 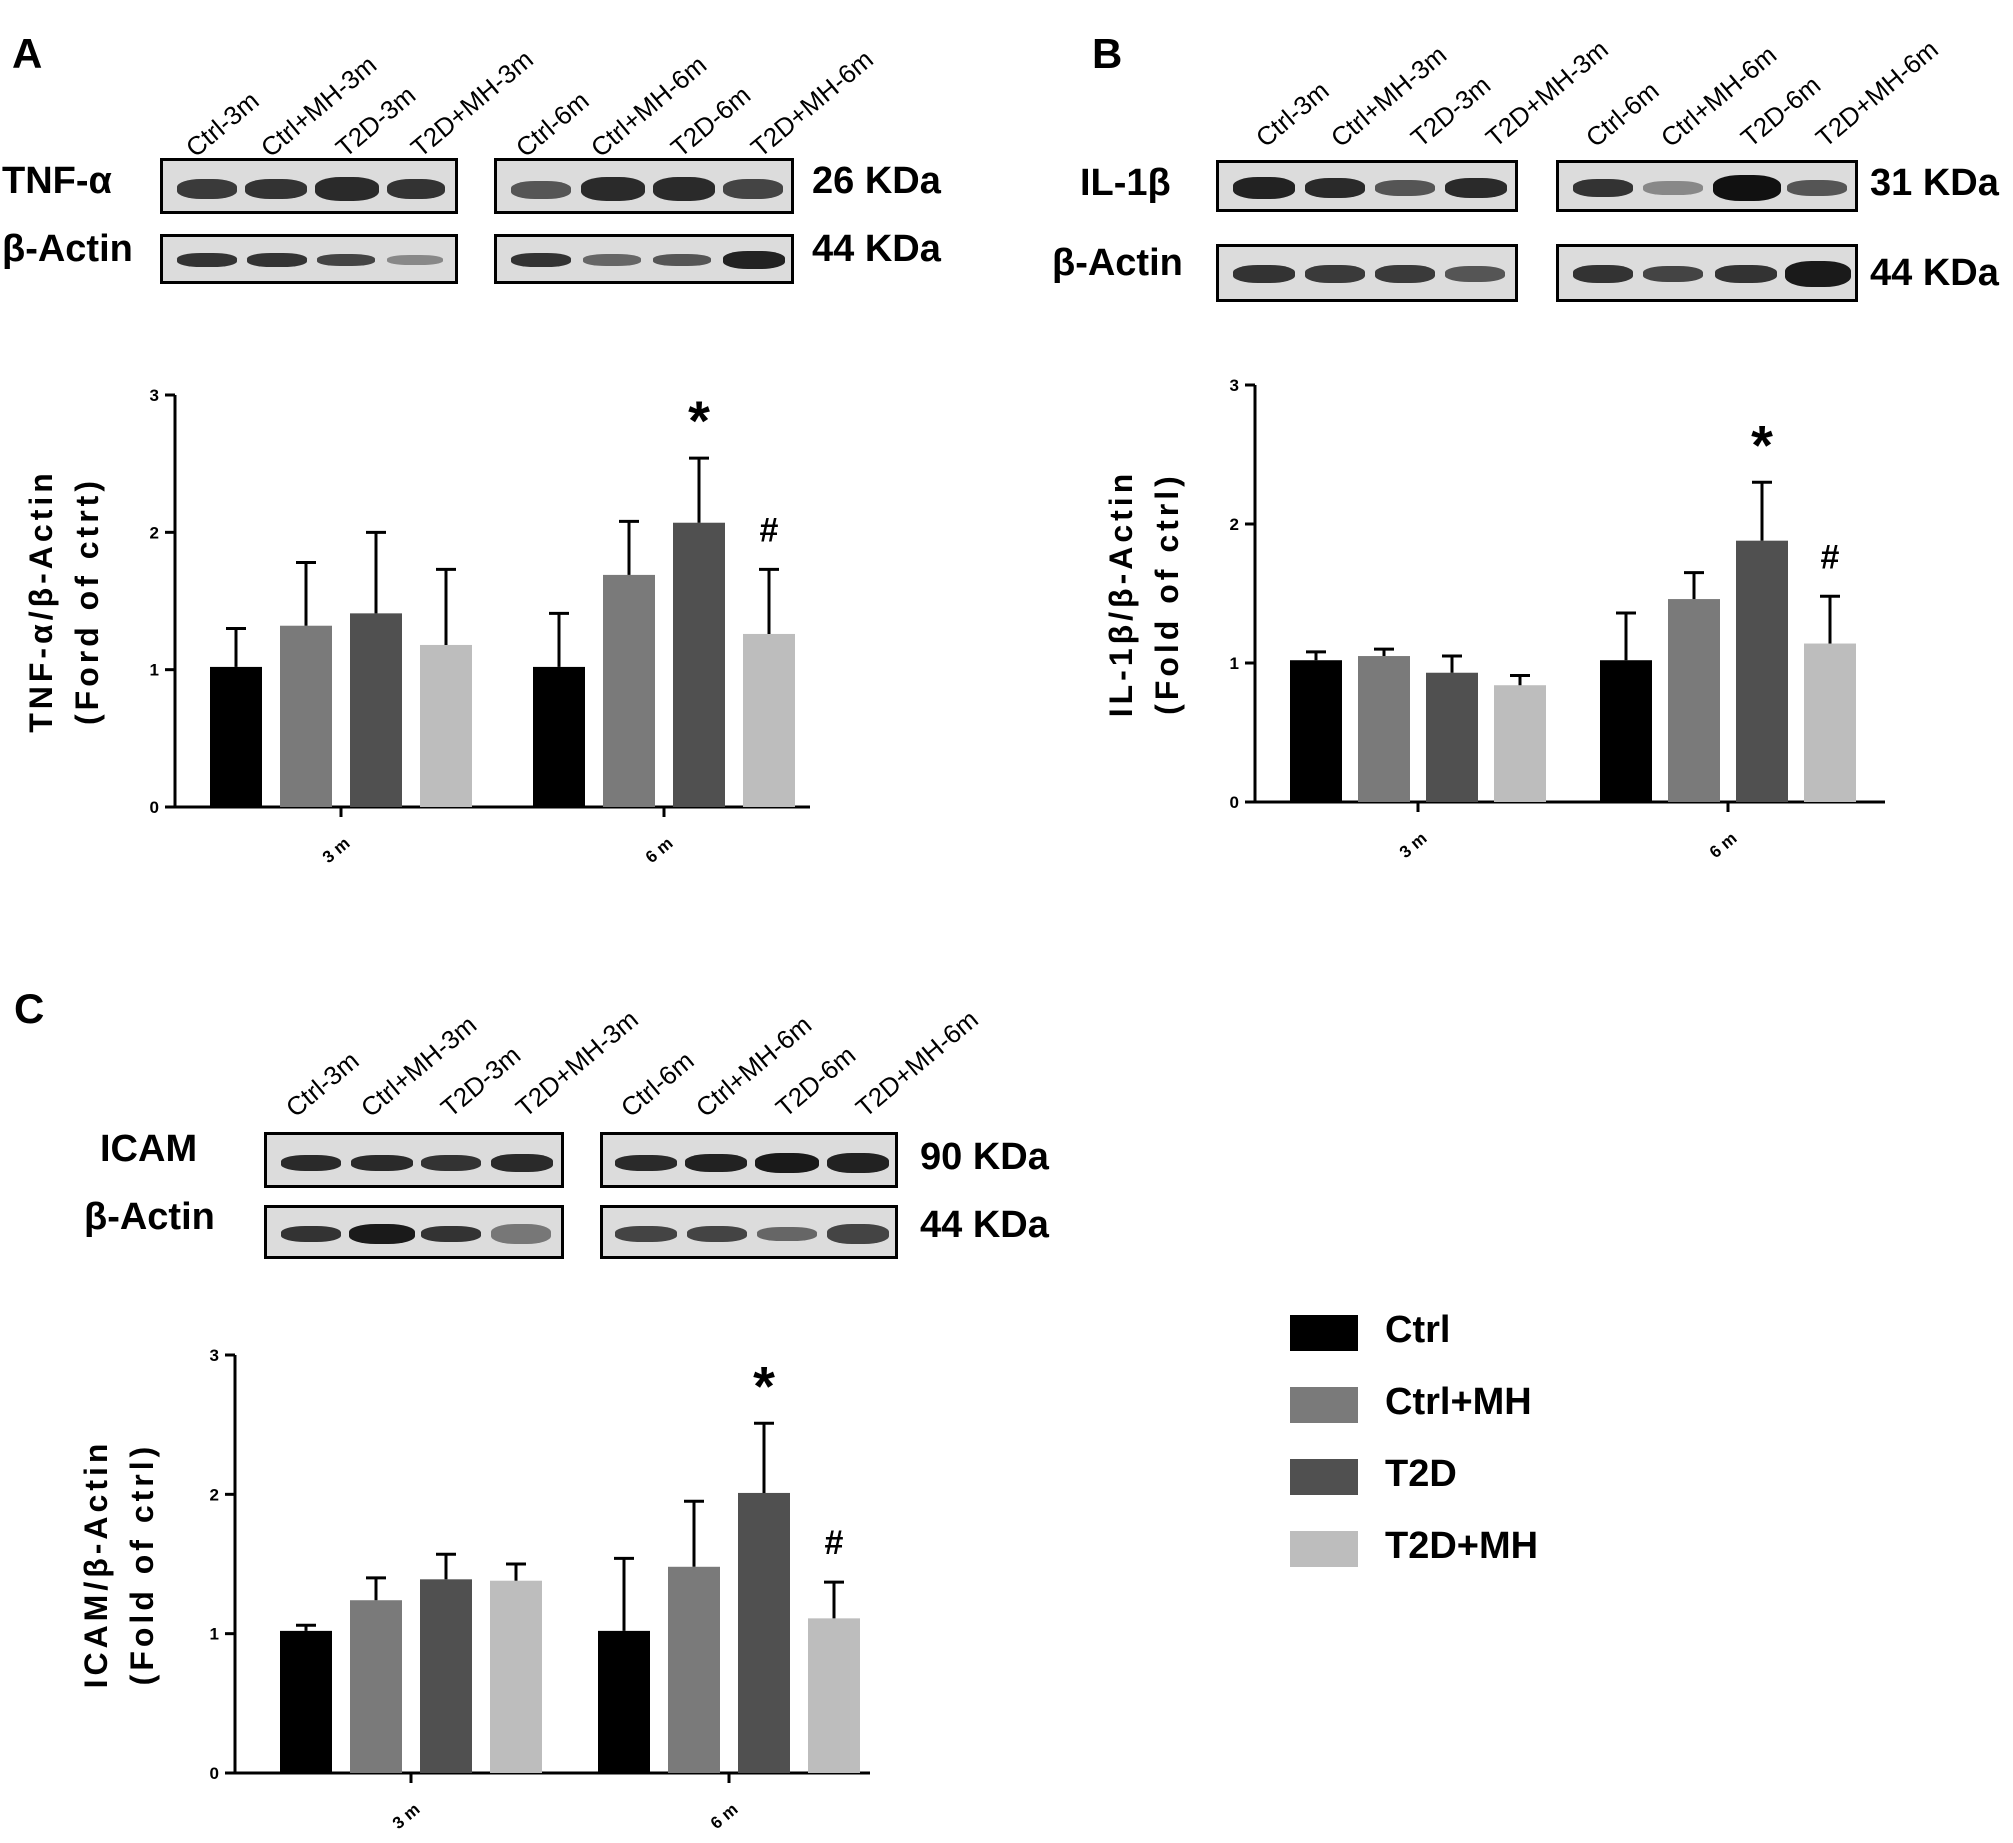 I want to click on panel-letter-c: C, so click(x=29, y=1008).